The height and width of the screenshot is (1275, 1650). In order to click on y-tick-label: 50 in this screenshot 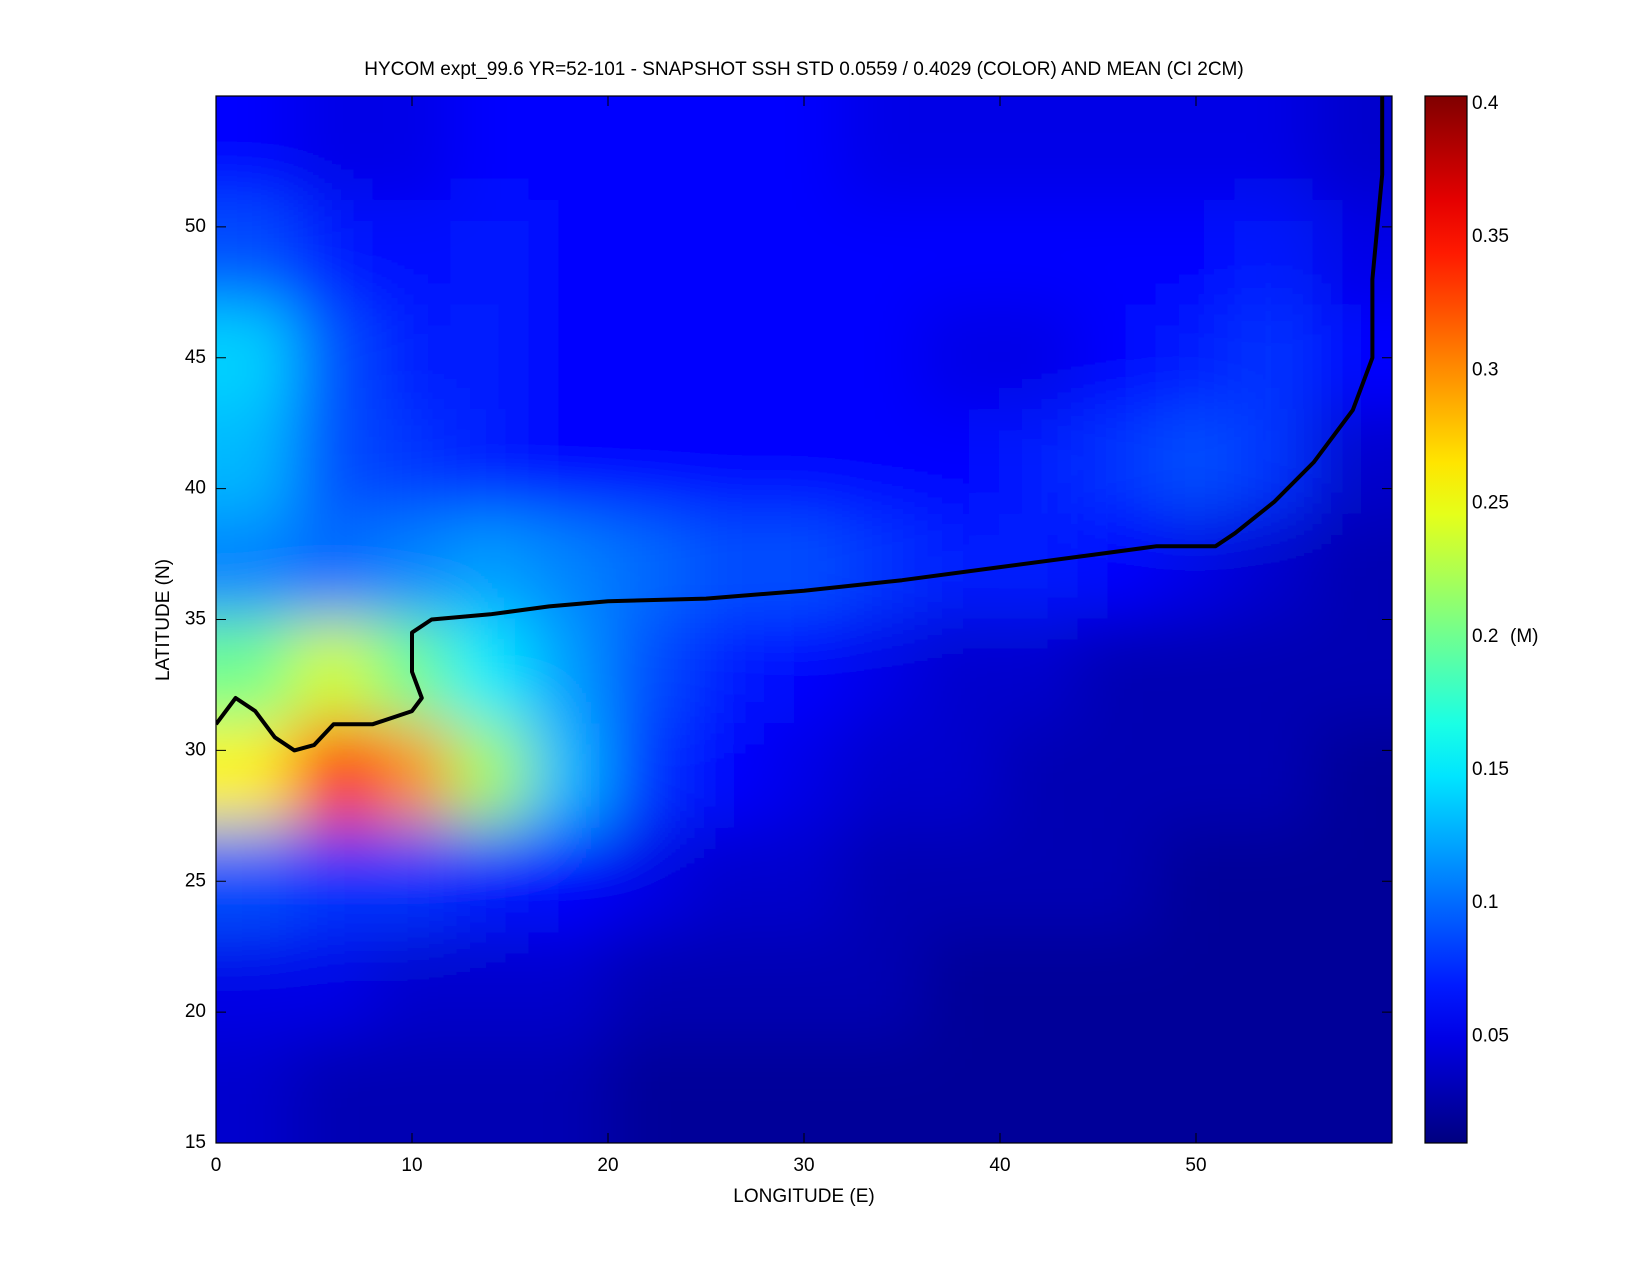, I will do `click(195, 226)`.